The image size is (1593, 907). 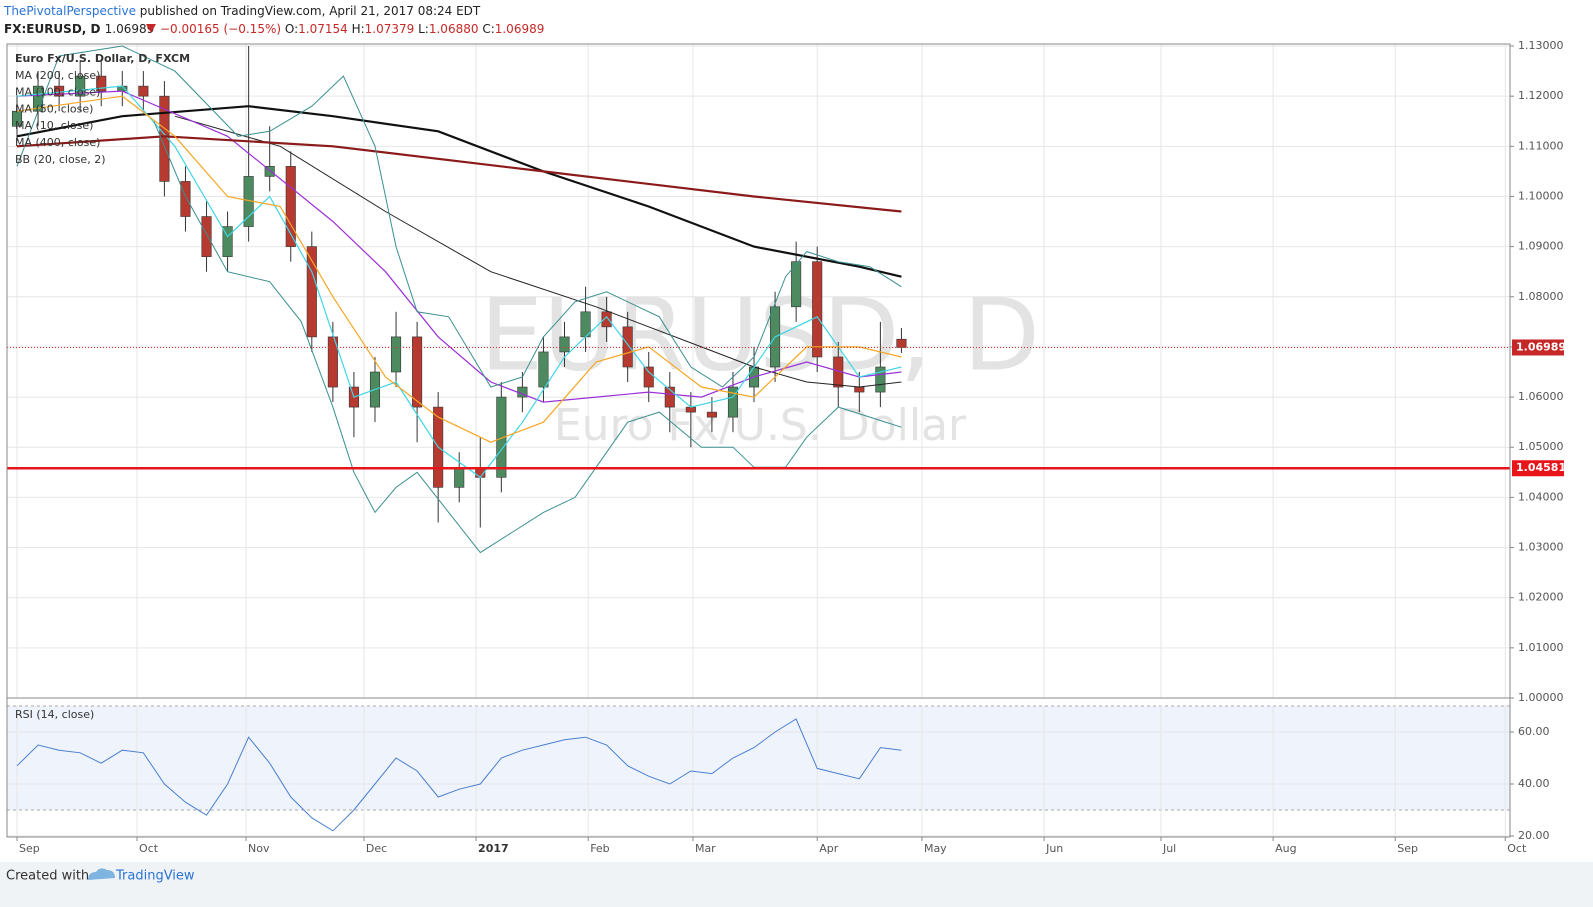 What do you see at coordinates (130, 29) in the screenshot?
I see `last-price: 1.06989` at bounding box center [130, 29].